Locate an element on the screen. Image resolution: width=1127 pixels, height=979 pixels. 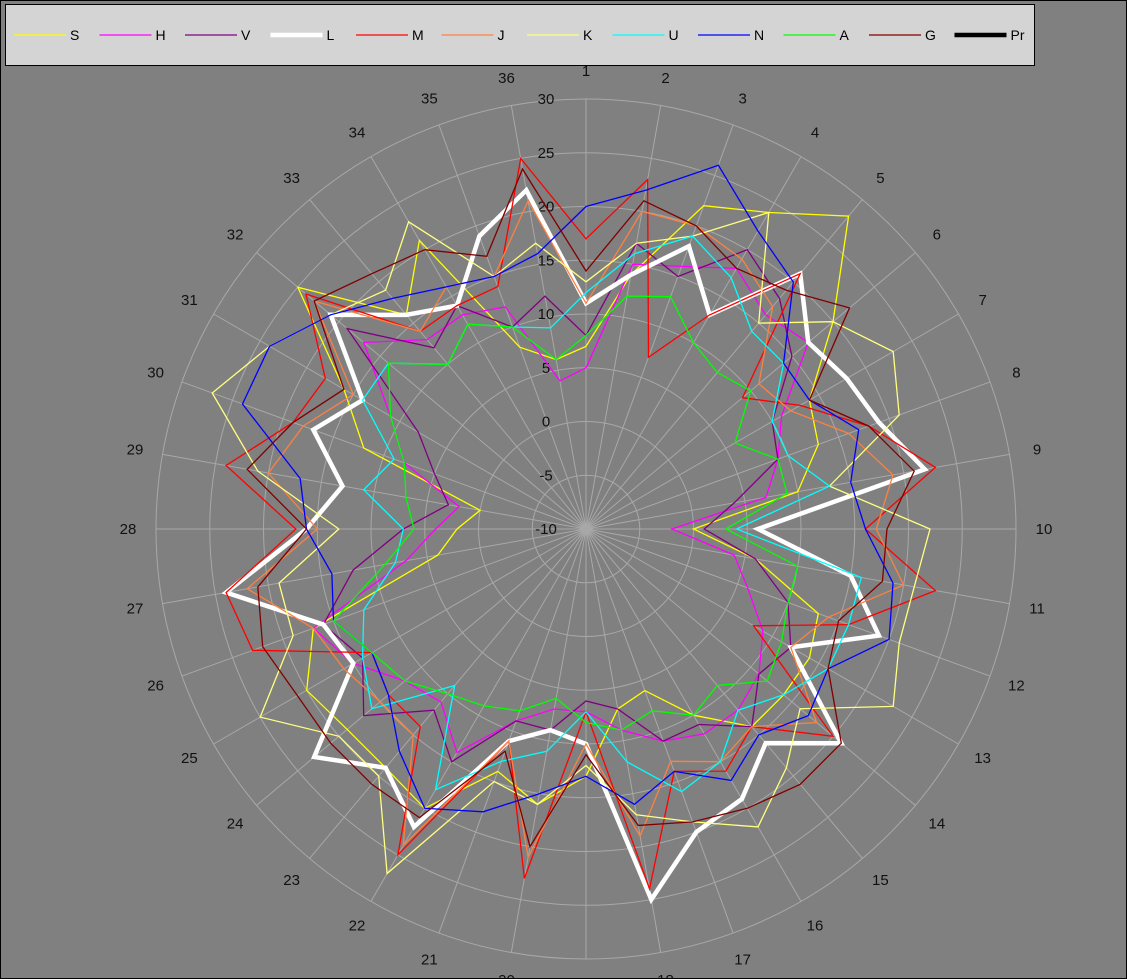
category-label: 27 is located at coordinates (135, 609).